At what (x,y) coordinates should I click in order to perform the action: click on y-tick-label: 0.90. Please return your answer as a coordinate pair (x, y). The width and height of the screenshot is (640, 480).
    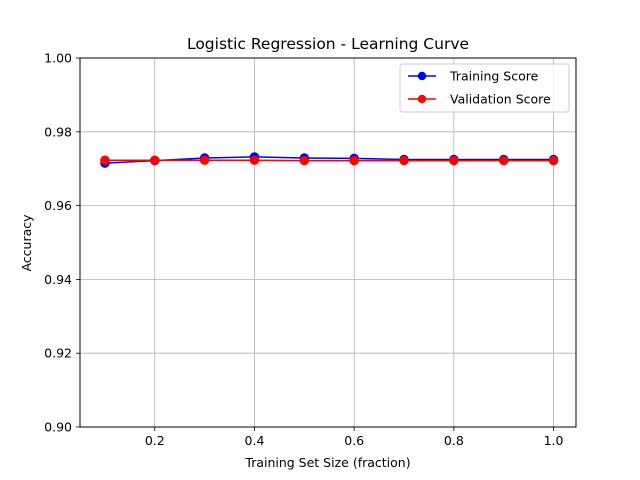
    Looking at the image, I should click on (58, 427).